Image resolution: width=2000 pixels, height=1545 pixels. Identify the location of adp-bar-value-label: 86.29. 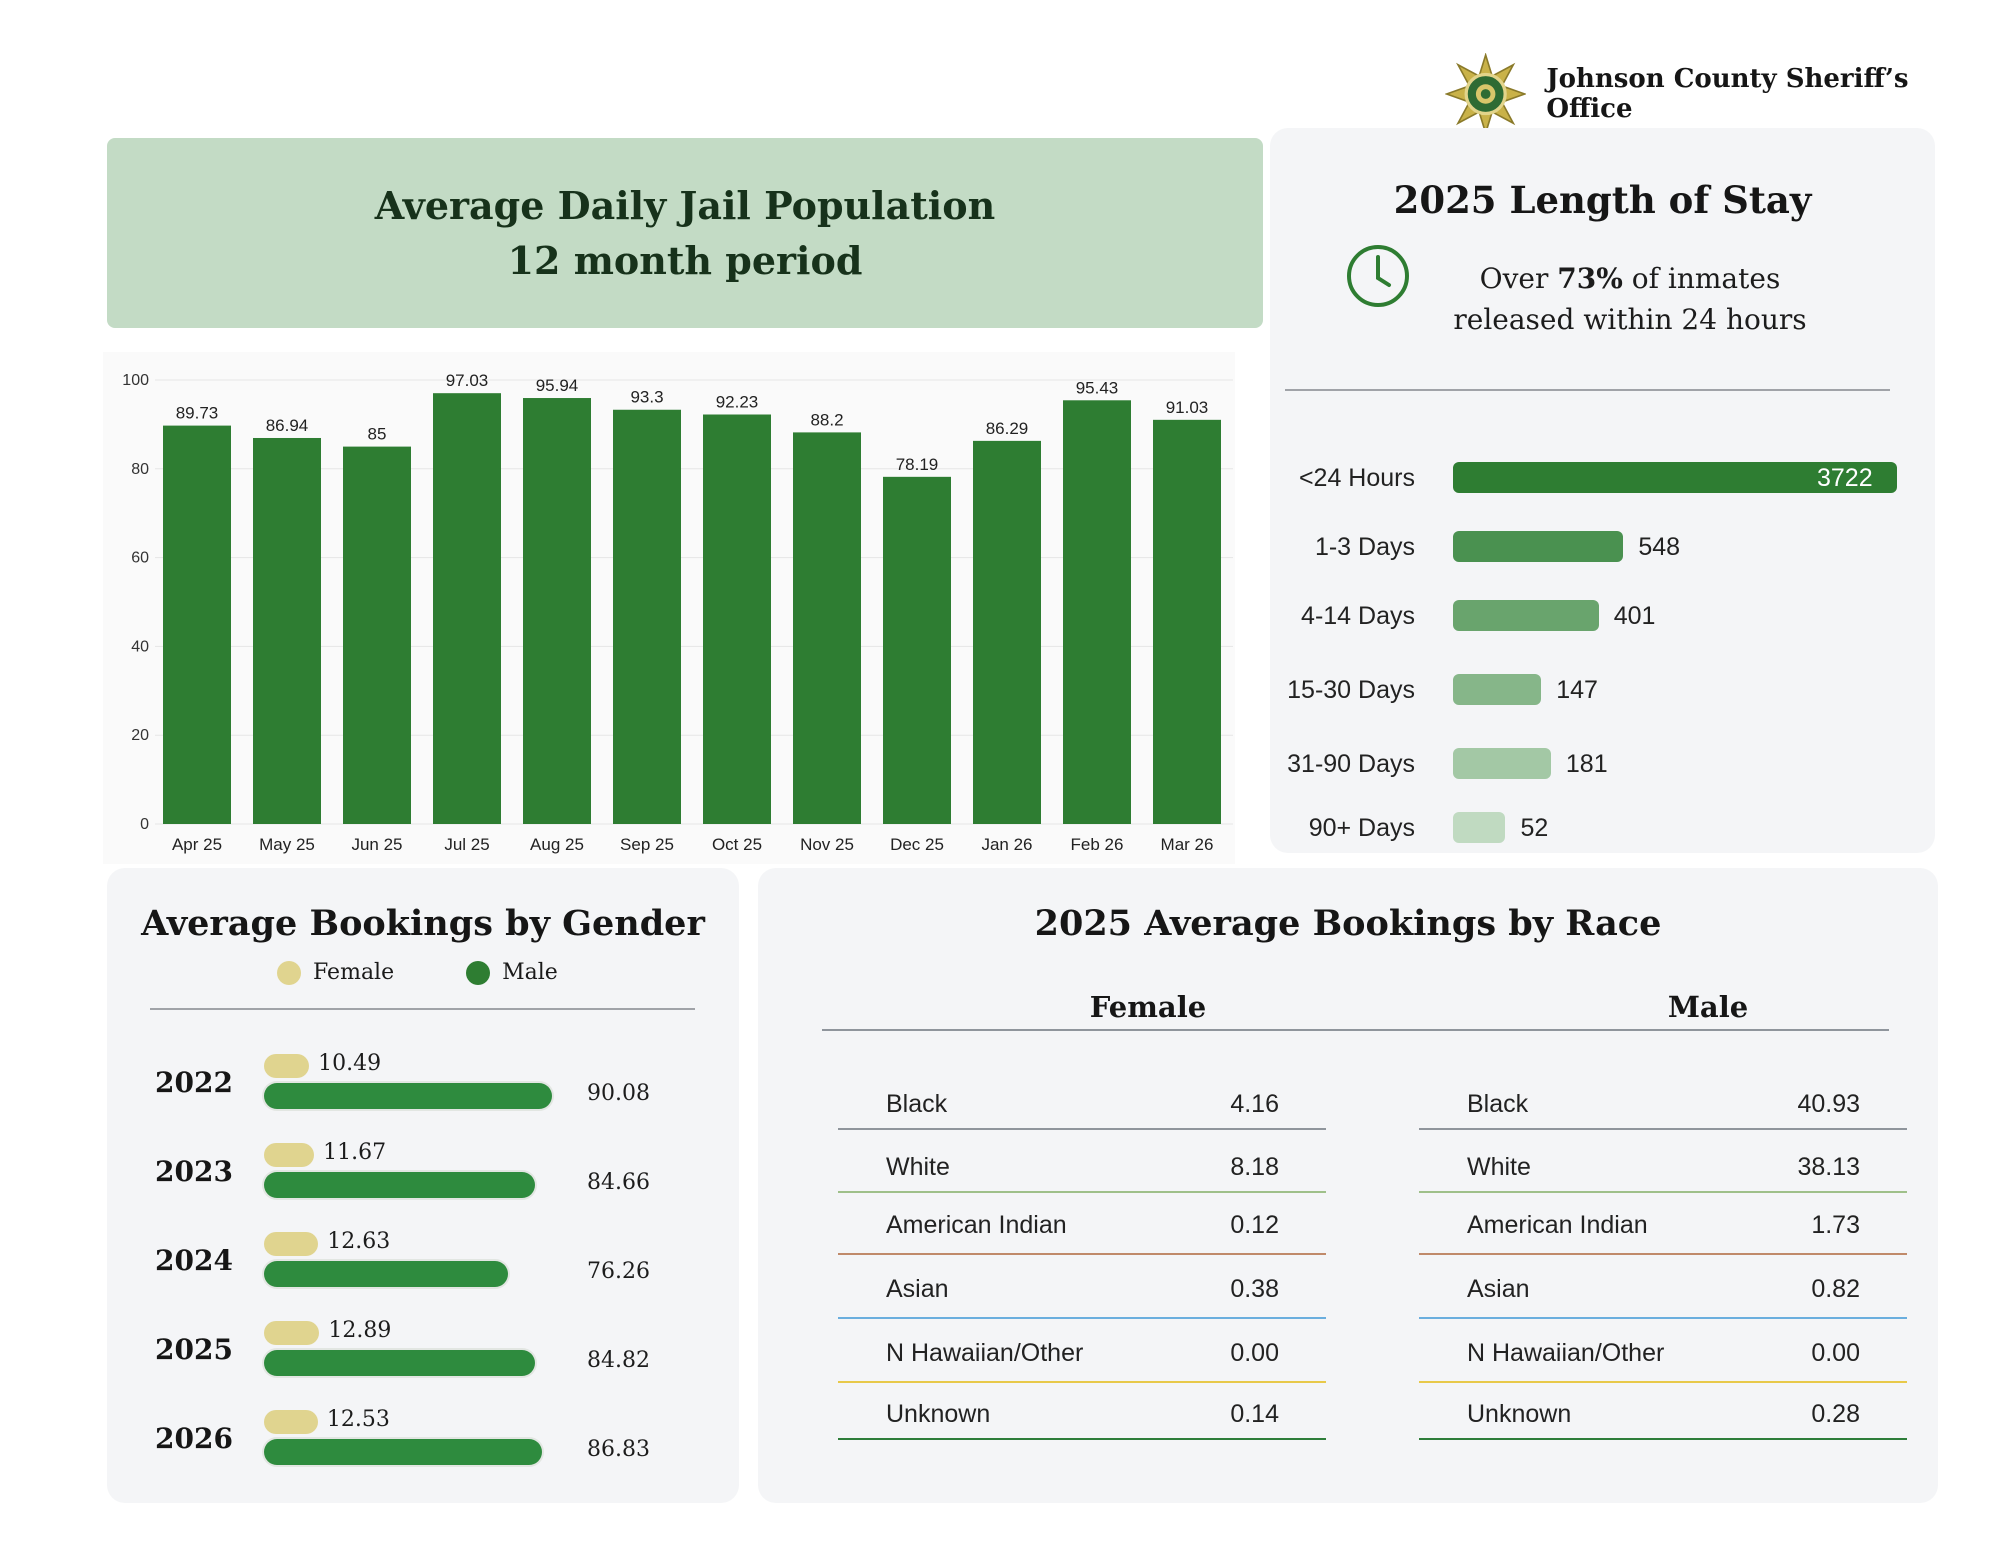
(1007, 428).